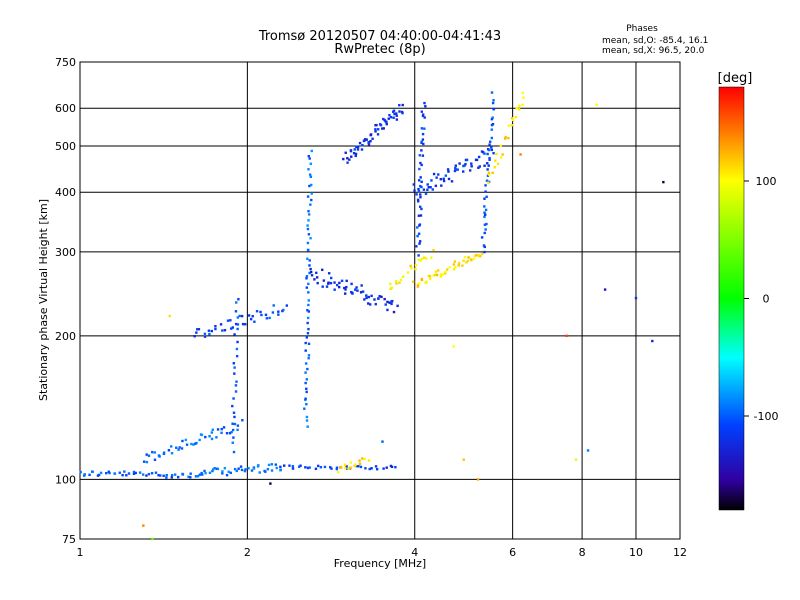 This screenshot has width=800, height=600. What do you see at coordinates (379, 49) in the screenshot?
I see `chart-subtitle: RwPretec (8p)` at bounding box center [379, 49].